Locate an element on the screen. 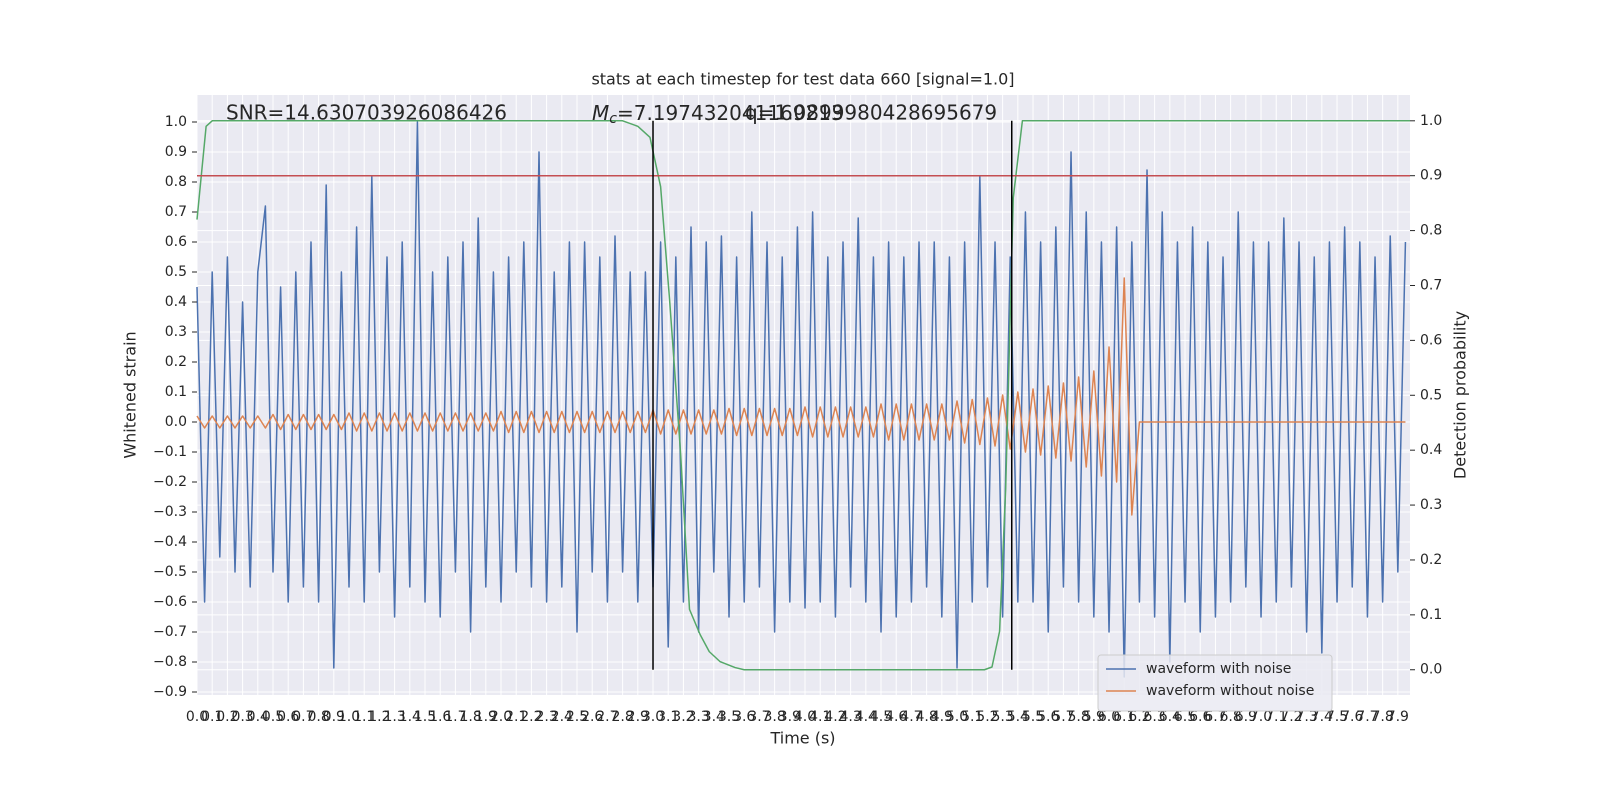 The width and height of the screenshot is (1600, 804). x-tick-label: 1.6 is located at coordinates (440, 717).